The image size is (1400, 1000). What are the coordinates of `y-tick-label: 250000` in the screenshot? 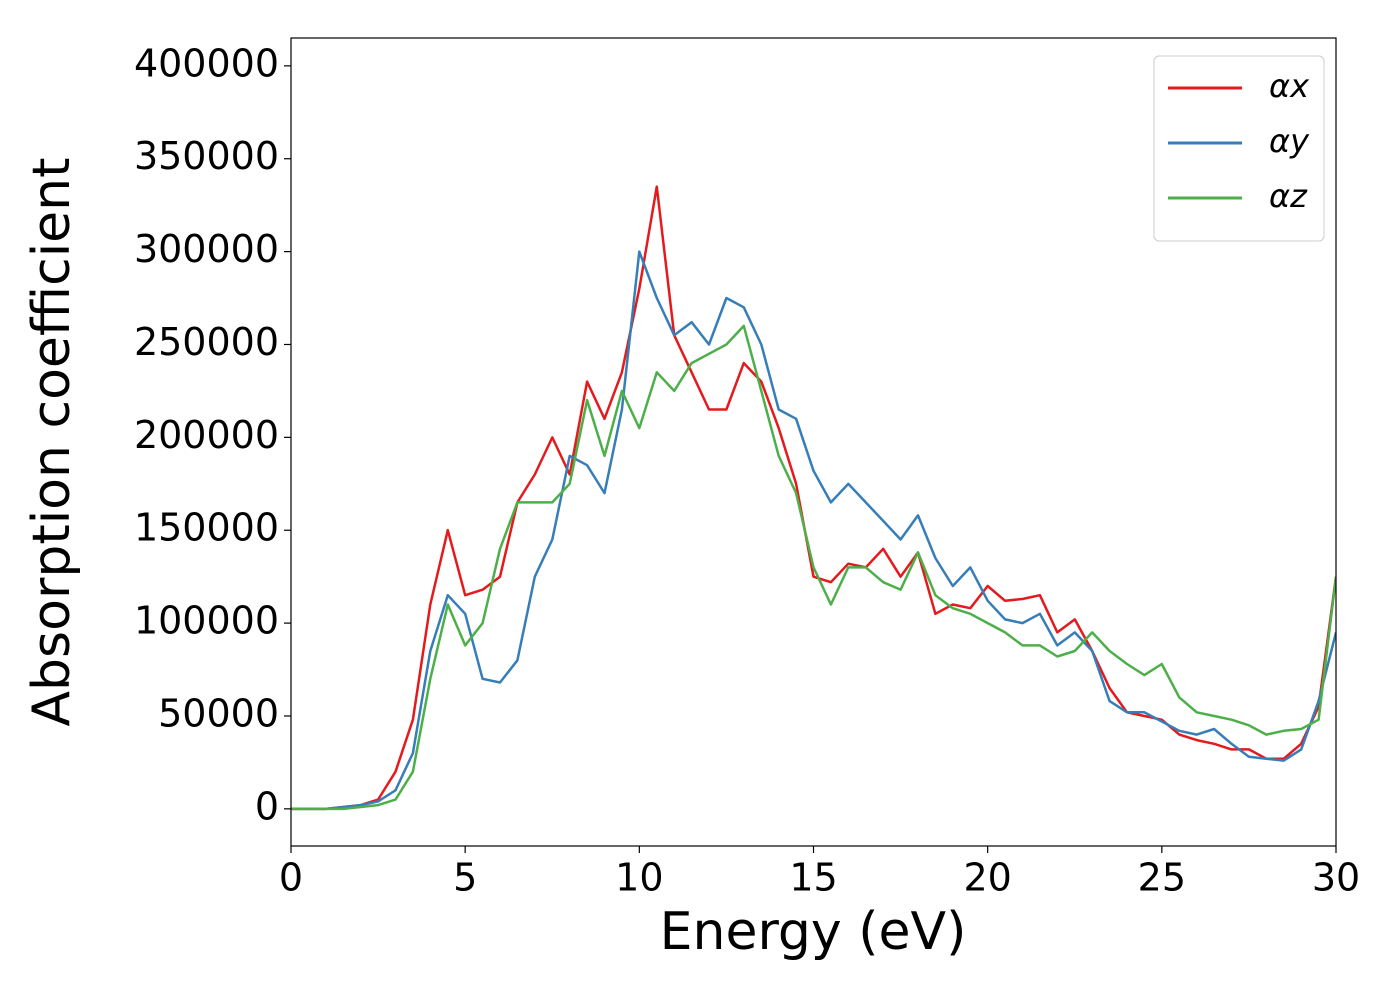 It's located at (206, 342).